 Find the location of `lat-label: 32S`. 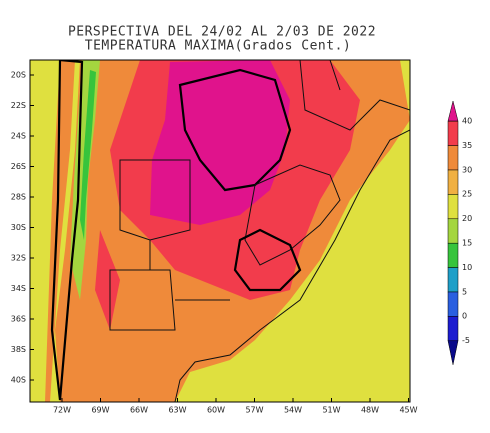

lat-label: 32S is located at coordinates (18, 258).